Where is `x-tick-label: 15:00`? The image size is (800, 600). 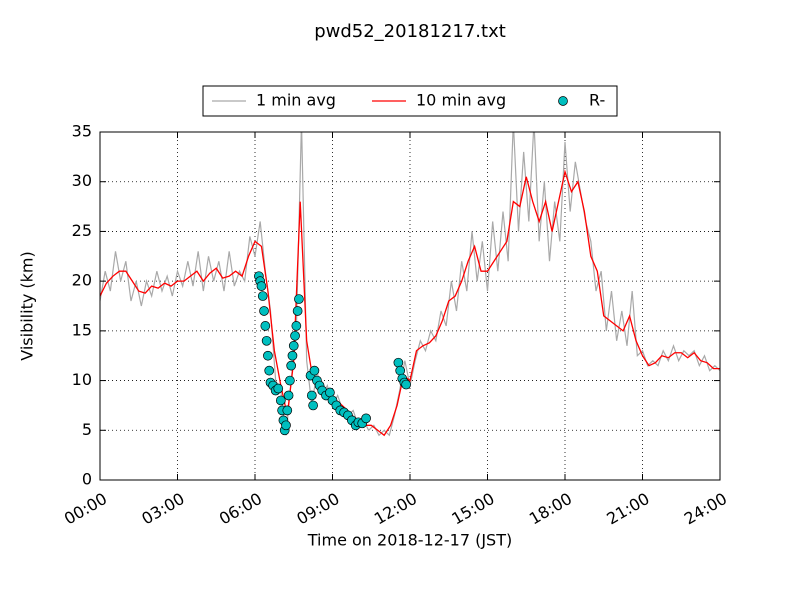
x-tick-label: 15:00 is located at coordinates (472, 509).